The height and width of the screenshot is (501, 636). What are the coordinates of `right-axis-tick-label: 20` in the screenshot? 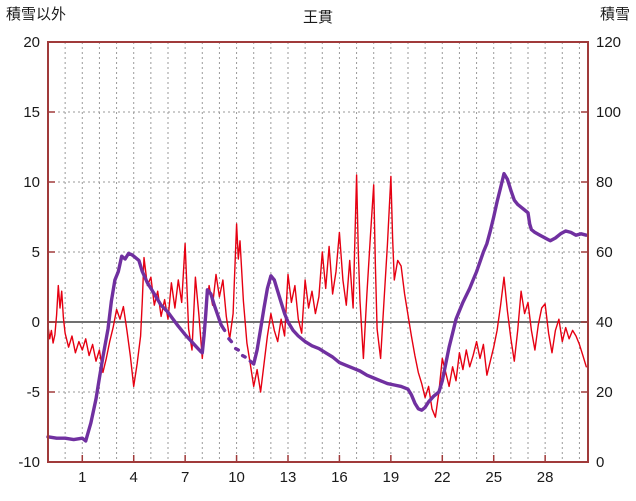 It's located at (604, 392).